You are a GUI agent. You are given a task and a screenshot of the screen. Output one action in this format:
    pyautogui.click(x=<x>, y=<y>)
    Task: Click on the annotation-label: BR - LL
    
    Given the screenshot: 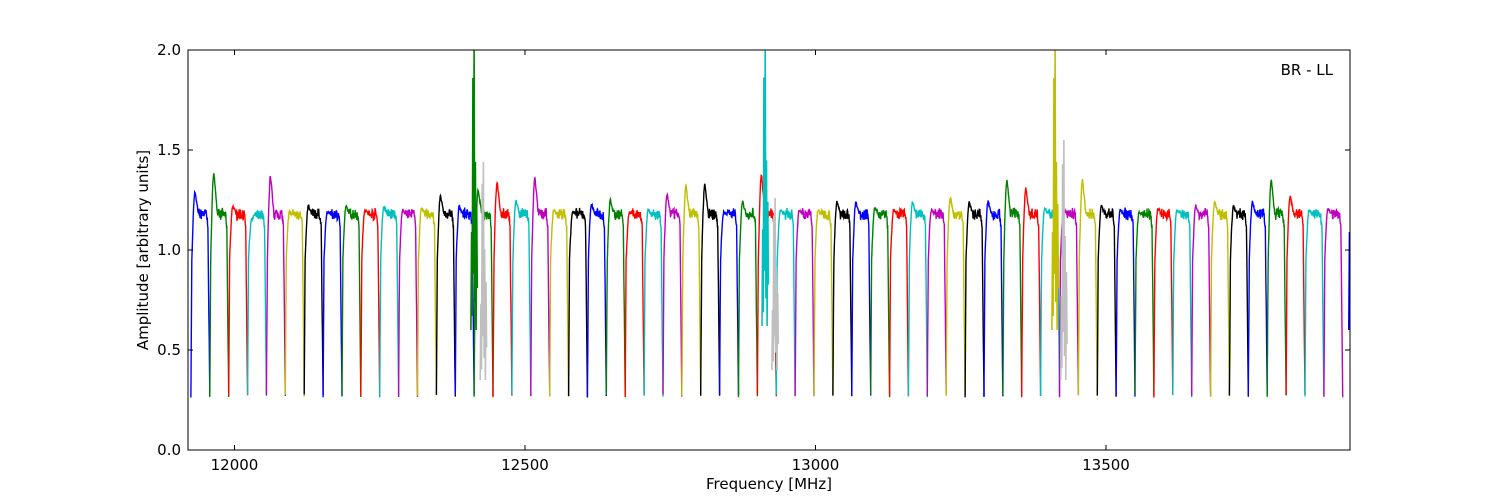 What is the action you would take?
    pyautogui.click(x=1307, y=70)
    